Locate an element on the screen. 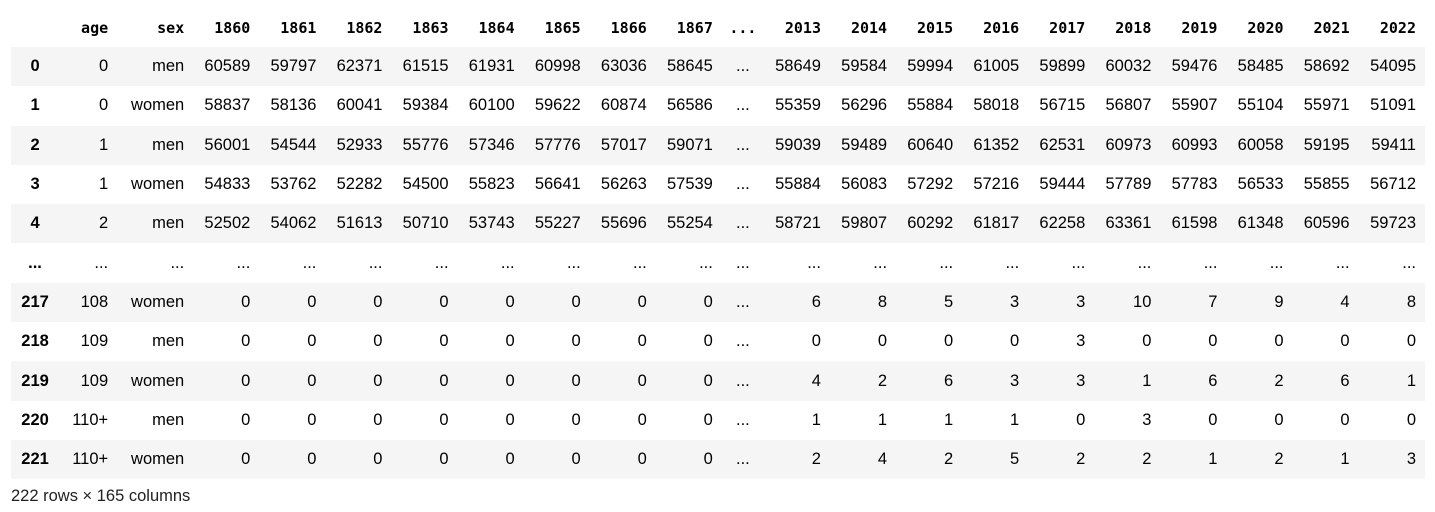  table-cell: 55776 is located at coordinates (425, 144).